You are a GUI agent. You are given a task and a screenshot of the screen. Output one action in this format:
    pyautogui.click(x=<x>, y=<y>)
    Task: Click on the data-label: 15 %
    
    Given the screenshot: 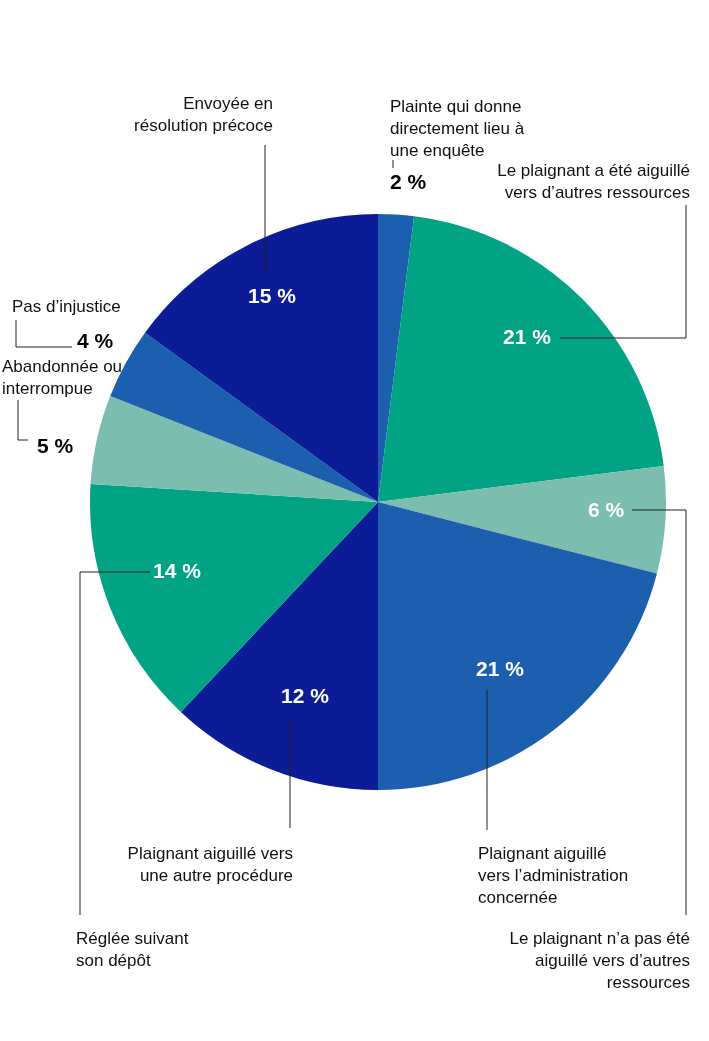 What is the action you would take?
    pyautogui.click(x=272, y=295)
    